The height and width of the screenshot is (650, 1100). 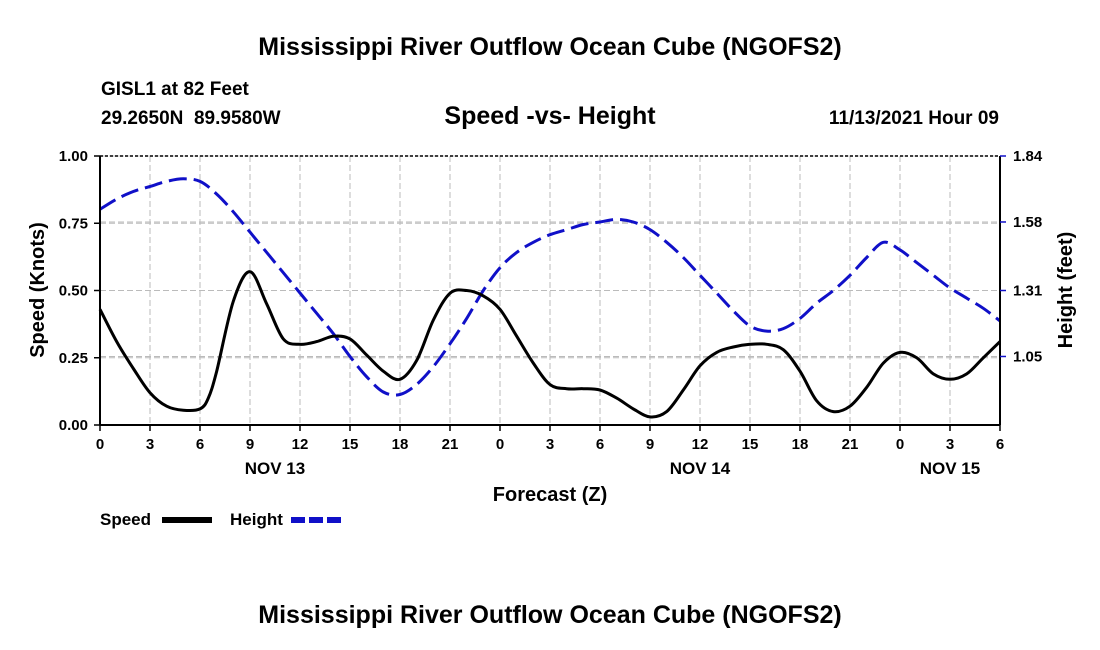 What do you see at coordinates (73, 425) in the screenshot?
I see `y-tick-label: 0.00` at bounding box center [73, 425].